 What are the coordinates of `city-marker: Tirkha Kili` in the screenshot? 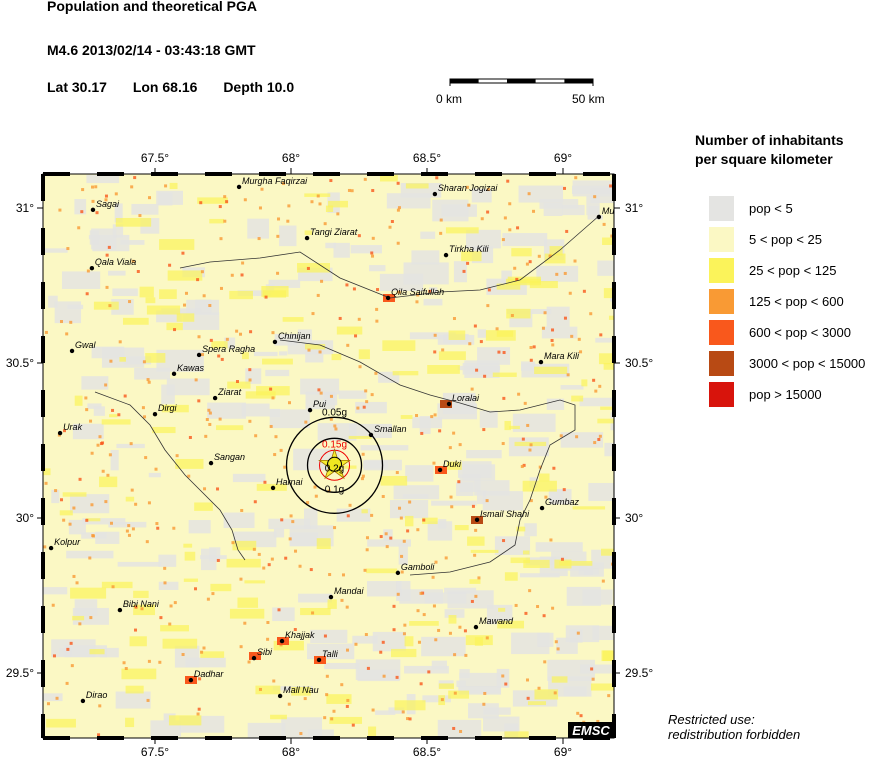 It's located at (466, 251).